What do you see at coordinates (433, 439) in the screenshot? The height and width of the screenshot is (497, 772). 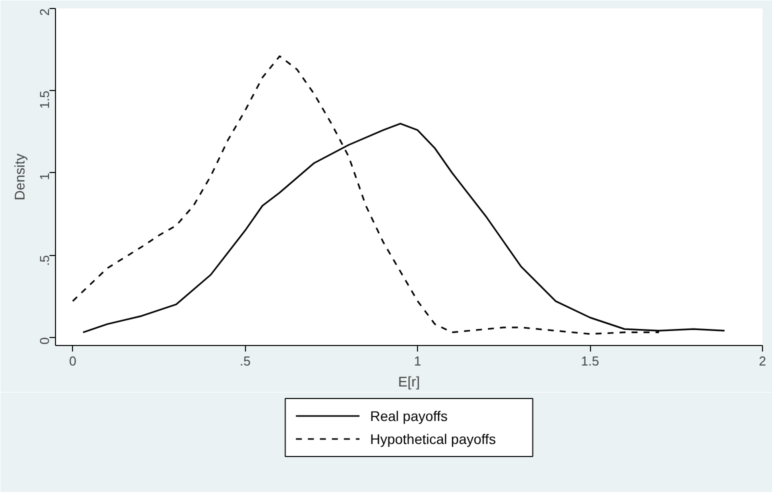 I see `legend-label: Hypothetical payoffs` at bounding box center [433, 439].